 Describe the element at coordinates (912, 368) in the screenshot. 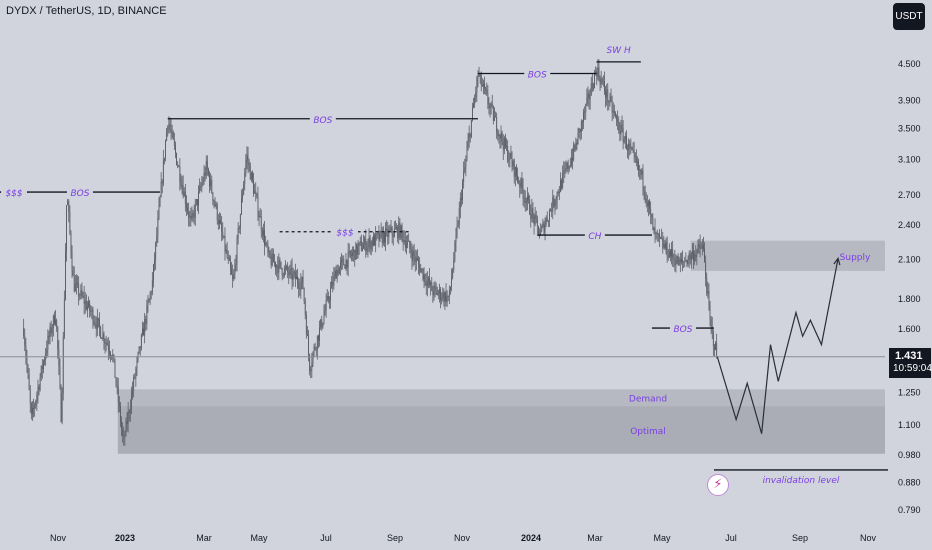

I see `bar-countdown: 10:59:04` at that location.